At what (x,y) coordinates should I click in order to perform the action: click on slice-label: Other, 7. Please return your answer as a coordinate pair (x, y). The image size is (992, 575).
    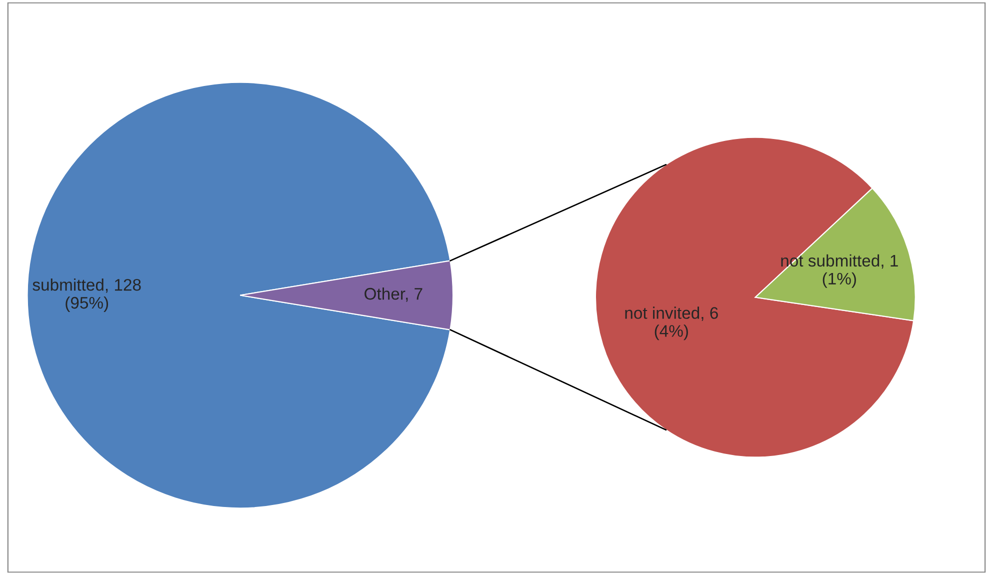
    Looking at the image, I should click on (393, 294).